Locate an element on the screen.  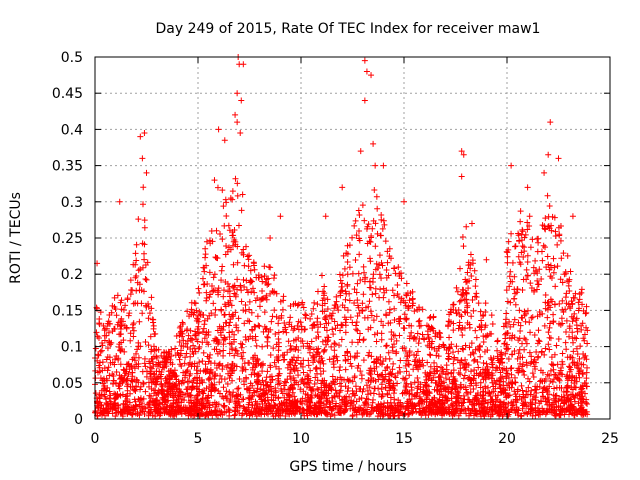
y-tick-label: 0.3 is located at coordinates (72, 203).